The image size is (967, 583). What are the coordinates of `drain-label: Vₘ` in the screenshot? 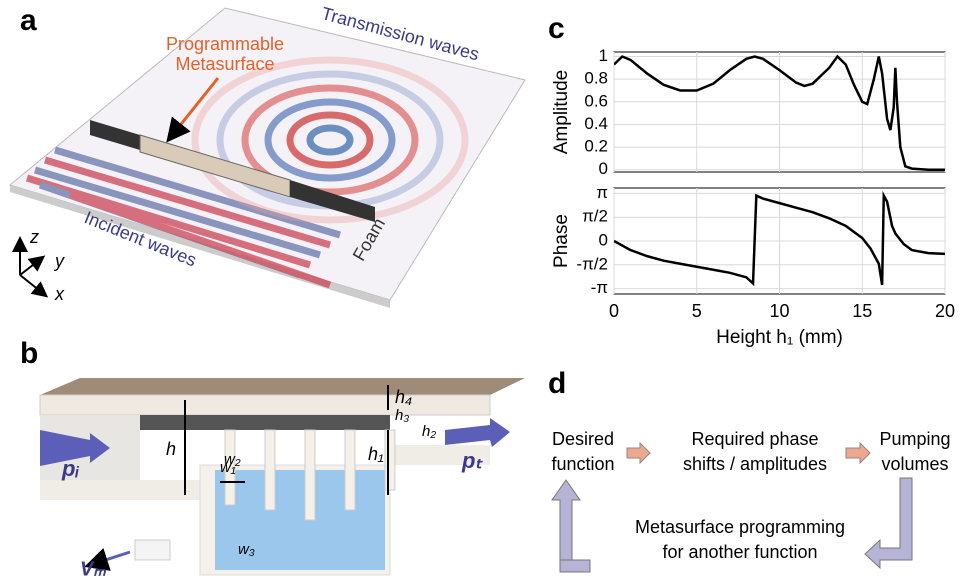 It's located at (93, 568).